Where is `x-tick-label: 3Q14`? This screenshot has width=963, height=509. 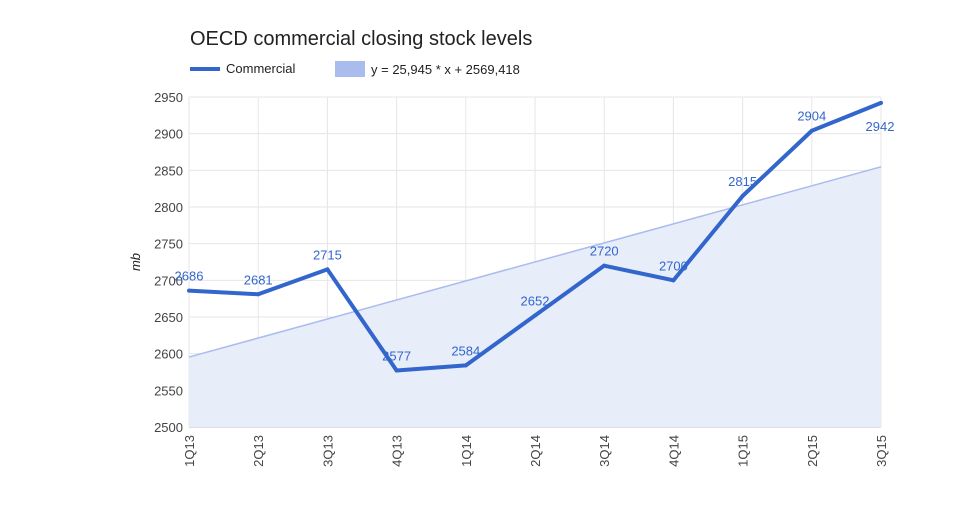 x-tick-label: 3Q14 is located at coordinates (604, 451).